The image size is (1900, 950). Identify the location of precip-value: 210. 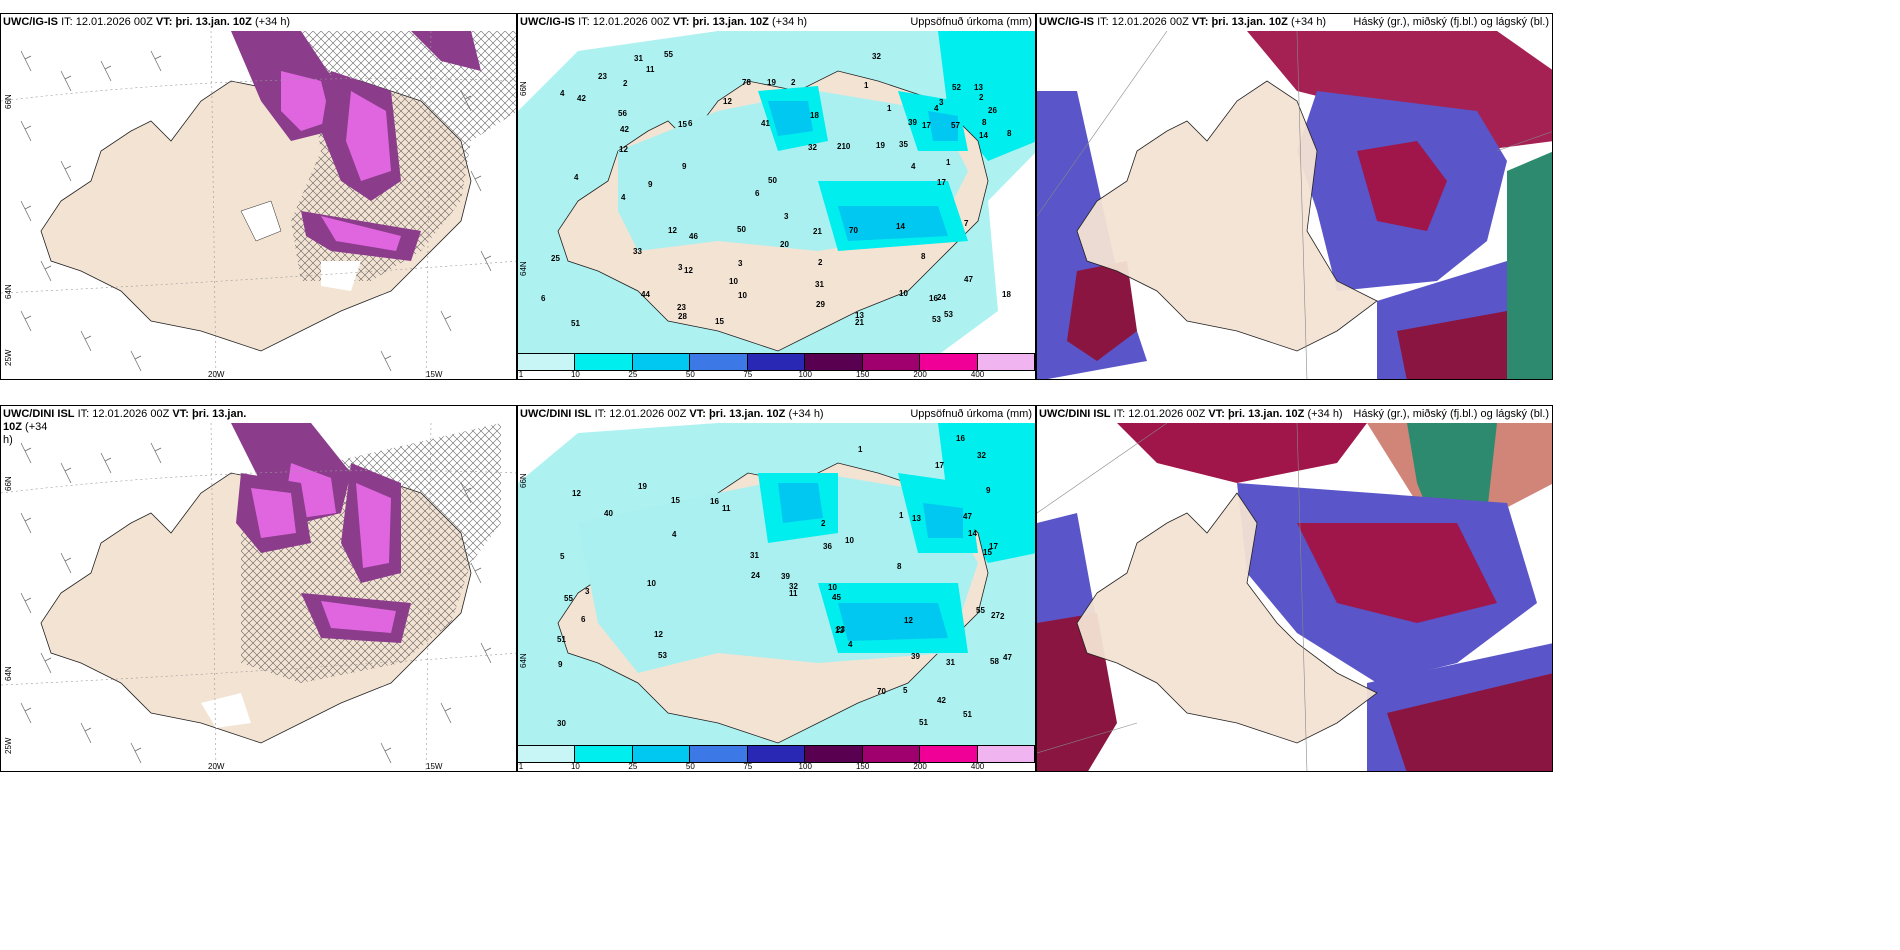
(844, 146).